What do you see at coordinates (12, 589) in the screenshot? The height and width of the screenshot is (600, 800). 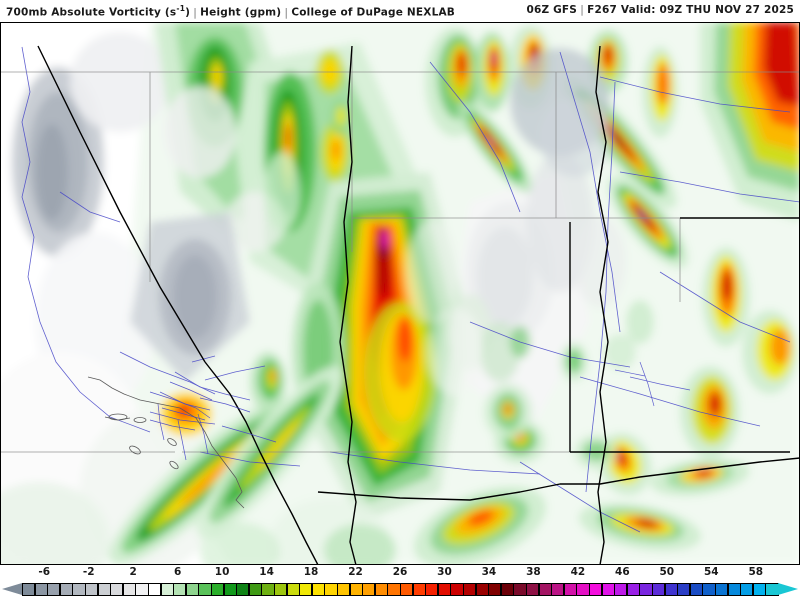 I see `colorbar-low-arrow` at bounding box center [12, 589].